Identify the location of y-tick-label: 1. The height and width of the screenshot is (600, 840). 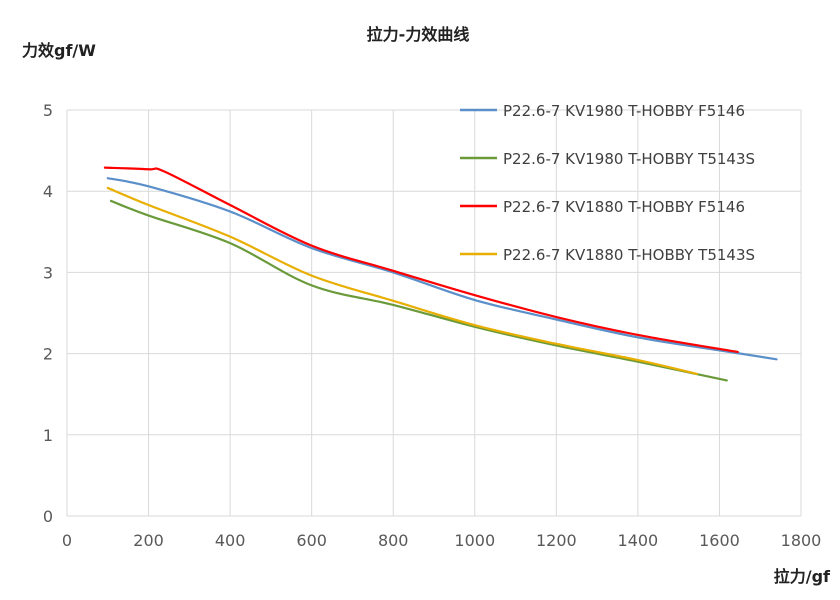
(48, 435).